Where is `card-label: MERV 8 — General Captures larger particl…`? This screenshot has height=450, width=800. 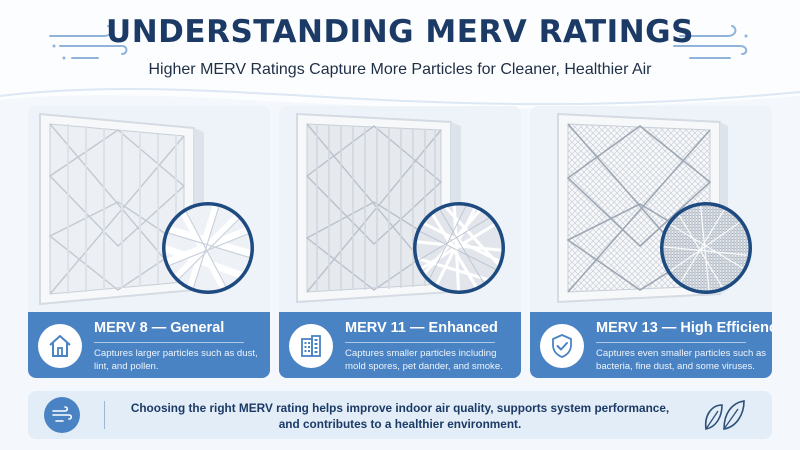 card-label: MERV 8 — General Captures larger particl… is located at coordinates (149, 345).